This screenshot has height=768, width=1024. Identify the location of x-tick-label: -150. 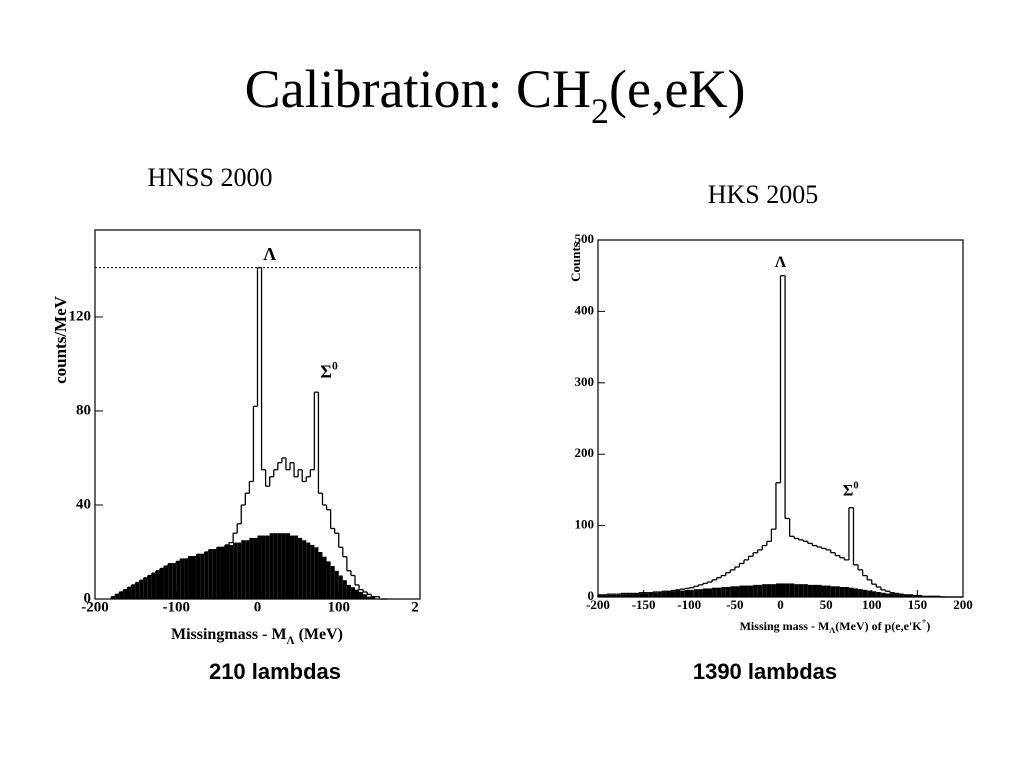
(644, 604).